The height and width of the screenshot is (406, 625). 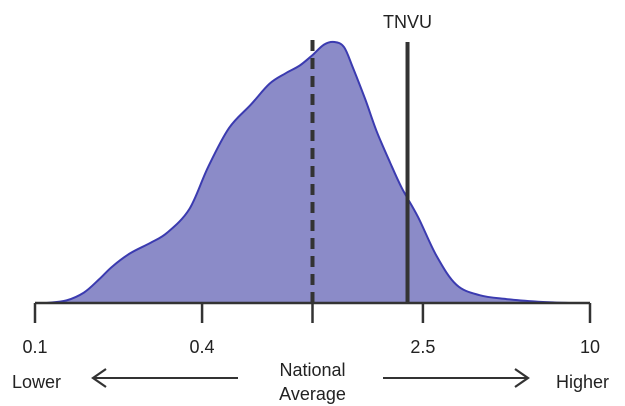 What do you see at coordinates (34, 347) in the screenshot?
I see `x-tick-label: 0.1` at bounding box center [34, 347].